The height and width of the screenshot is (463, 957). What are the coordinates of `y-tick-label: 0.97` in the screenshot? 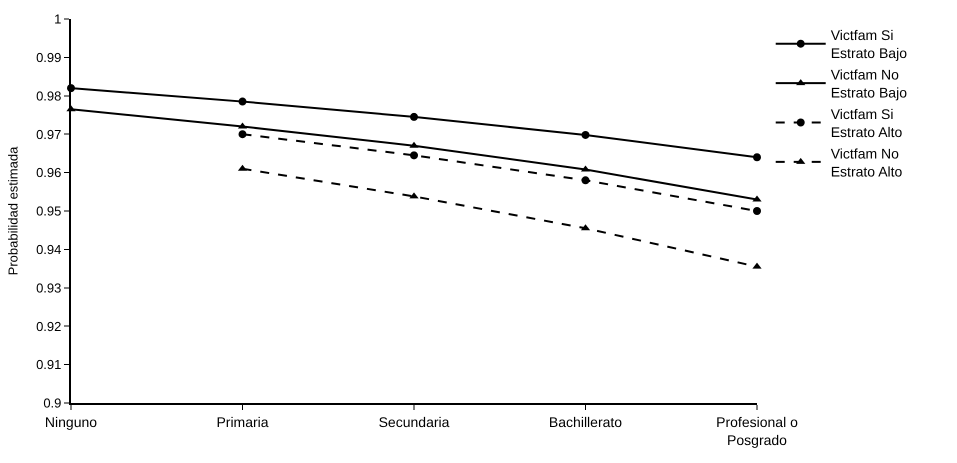 It's located at (49, 134).